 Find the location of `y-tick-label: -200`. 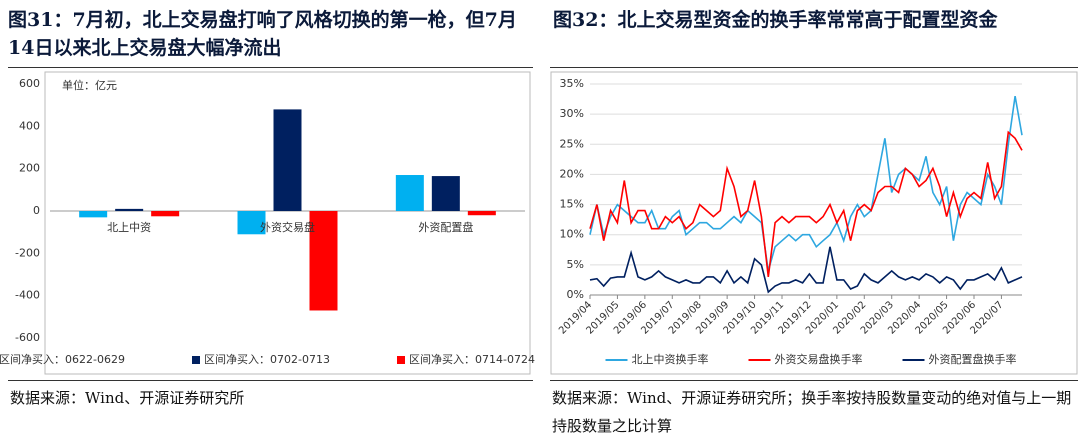

y-tick-label: -200 is located at coordinates (27, 252).